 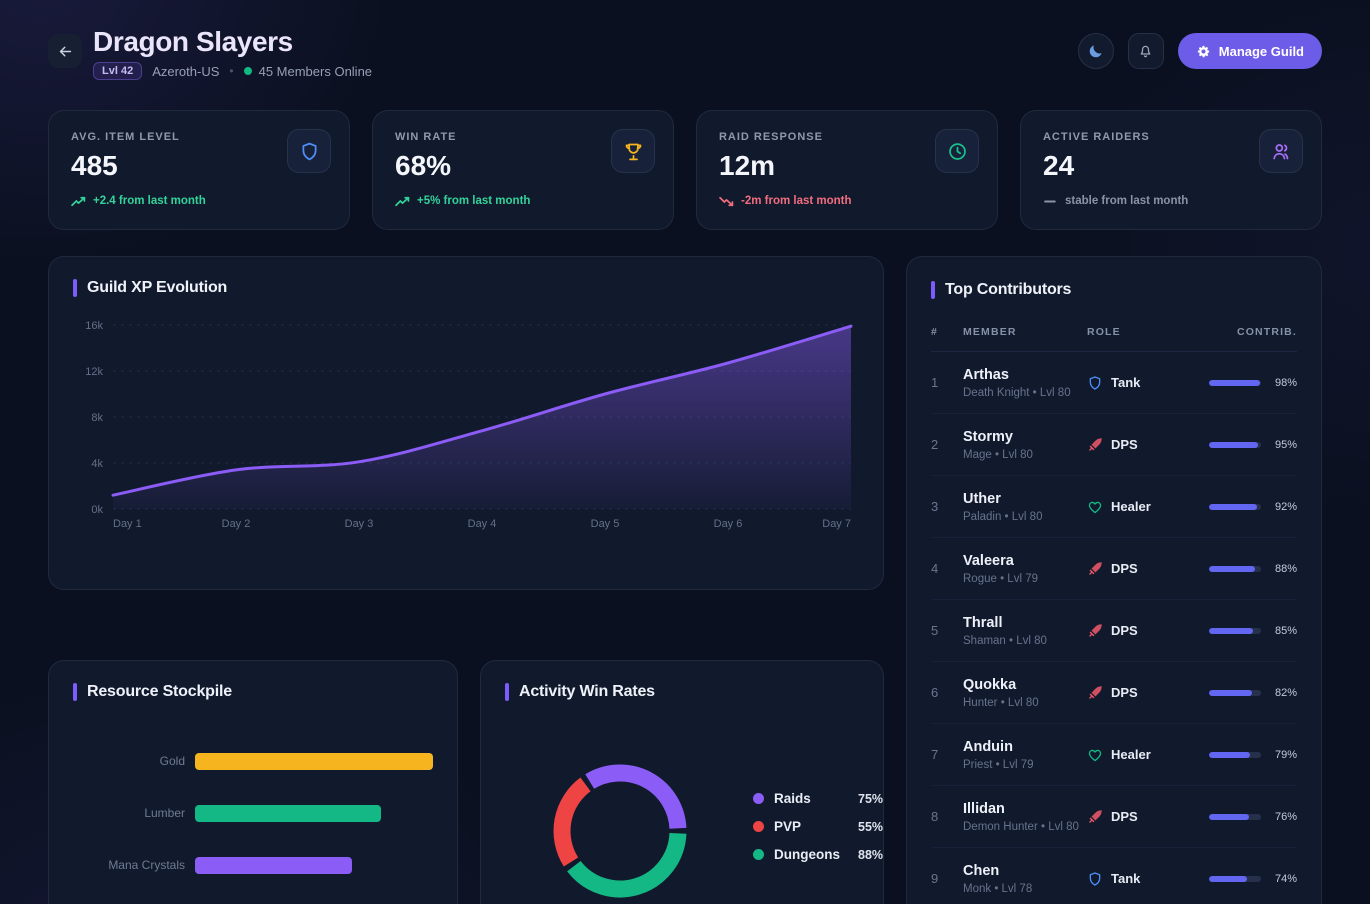 I want to click on member-meta: Monk • Lvl 78, so click(x=998, y=888).